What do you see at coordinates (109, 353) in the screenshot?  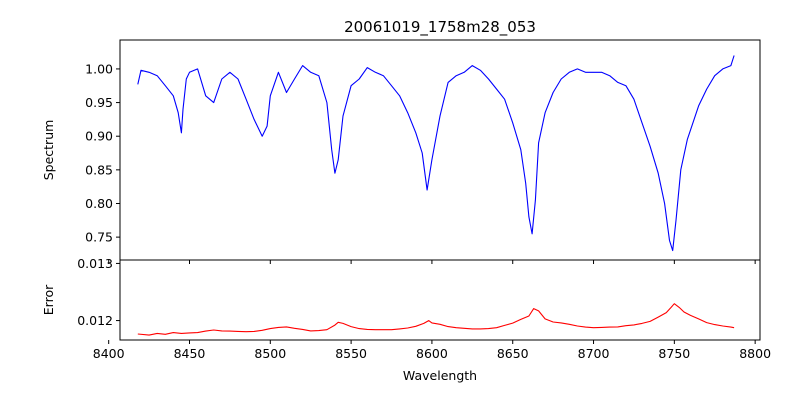 I see `x-tick-label: 8400` at bounding box center [109, 353].